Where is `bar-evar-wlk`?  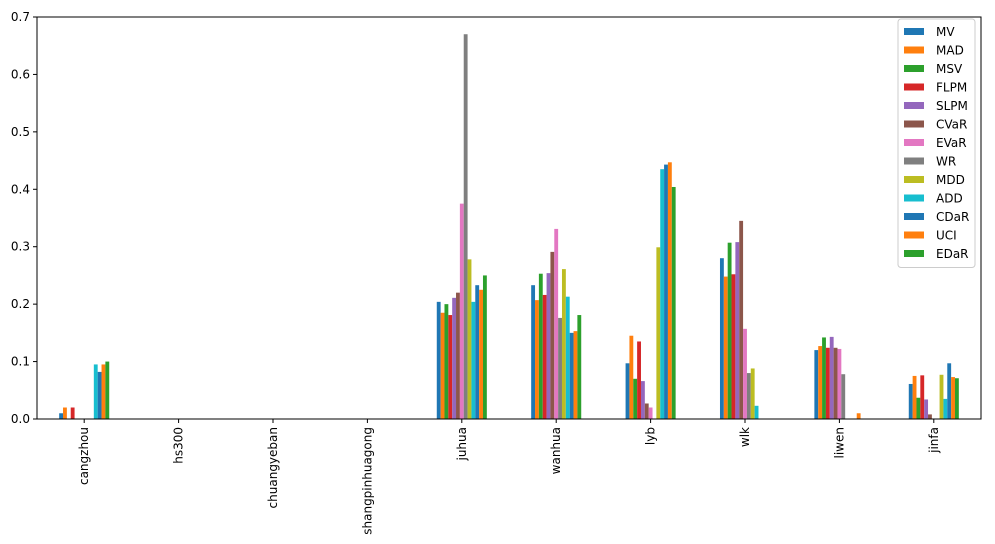 bar-evar-wlk is located at coordinates (745, 373).